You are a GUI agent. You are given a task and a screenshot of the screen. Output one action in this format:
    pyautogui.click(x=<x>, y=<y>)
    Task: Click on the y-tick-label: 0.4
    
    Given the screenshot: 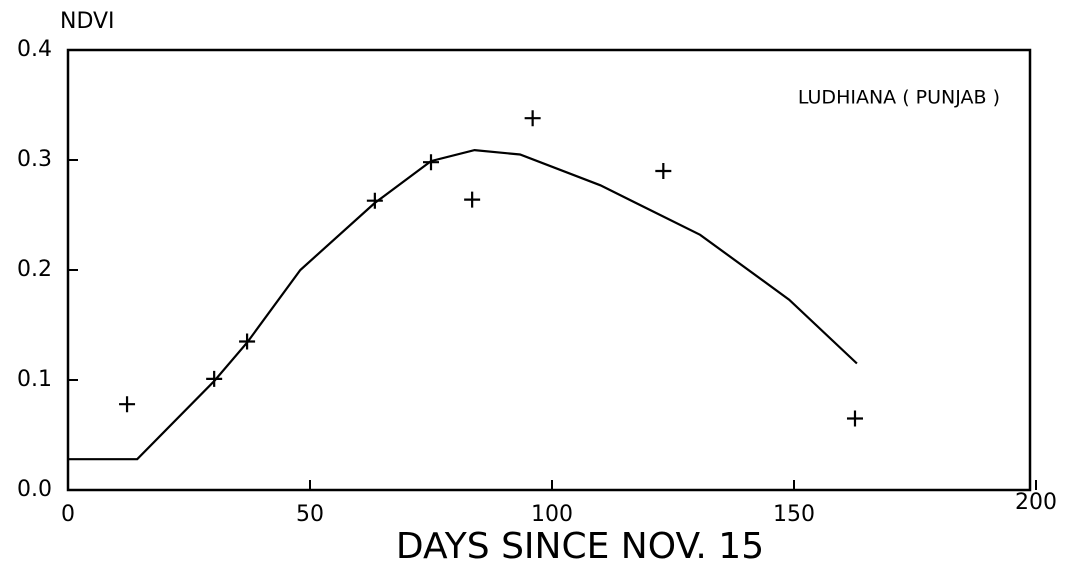 What is the action you would take?
    pyautogui.click(x=34, y=49)
    